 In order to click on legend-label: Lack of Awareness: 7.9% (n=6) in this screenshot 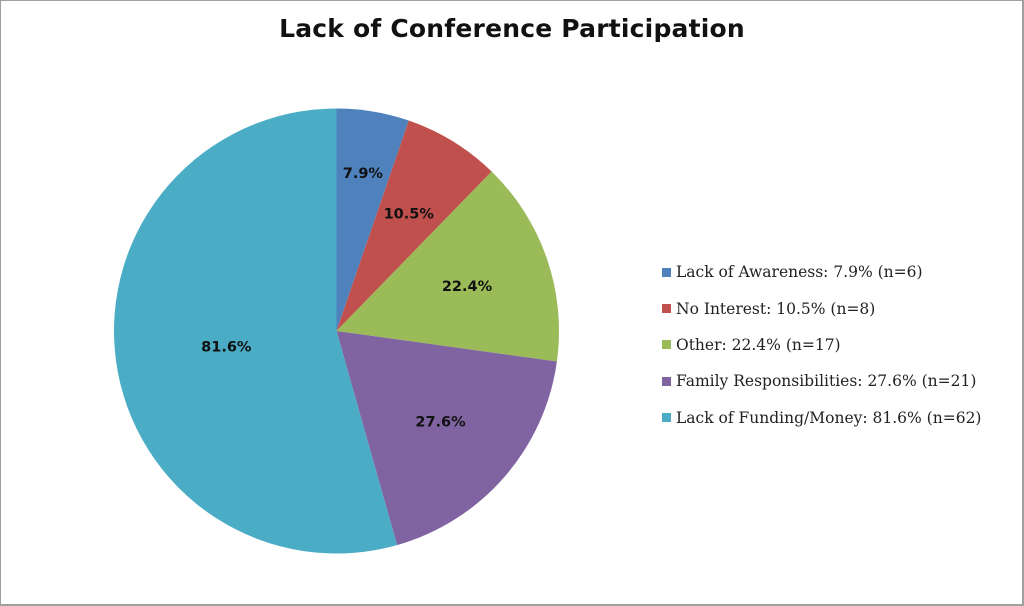, I will do `click(799, 272)`.